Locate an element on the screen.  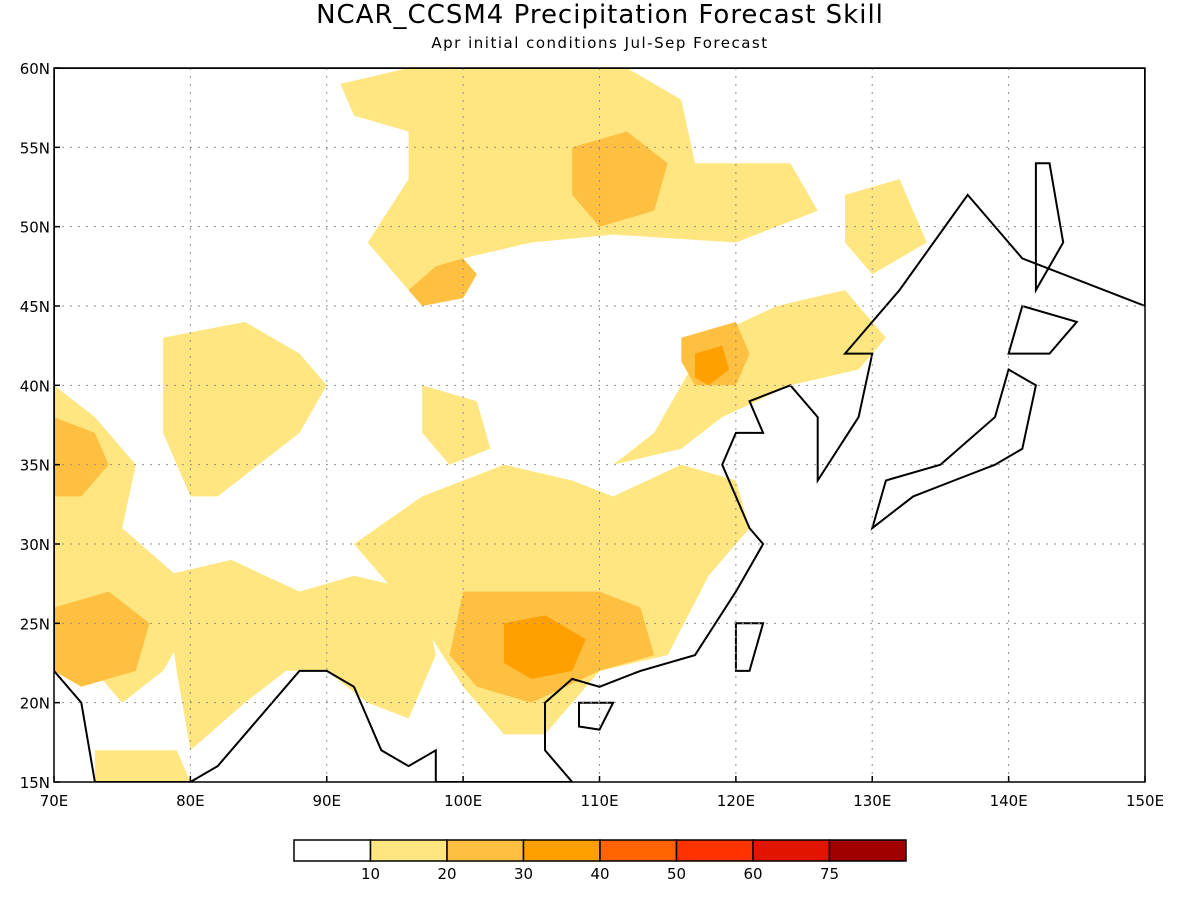
region-baikal-east is located at coordinates (620, 179).